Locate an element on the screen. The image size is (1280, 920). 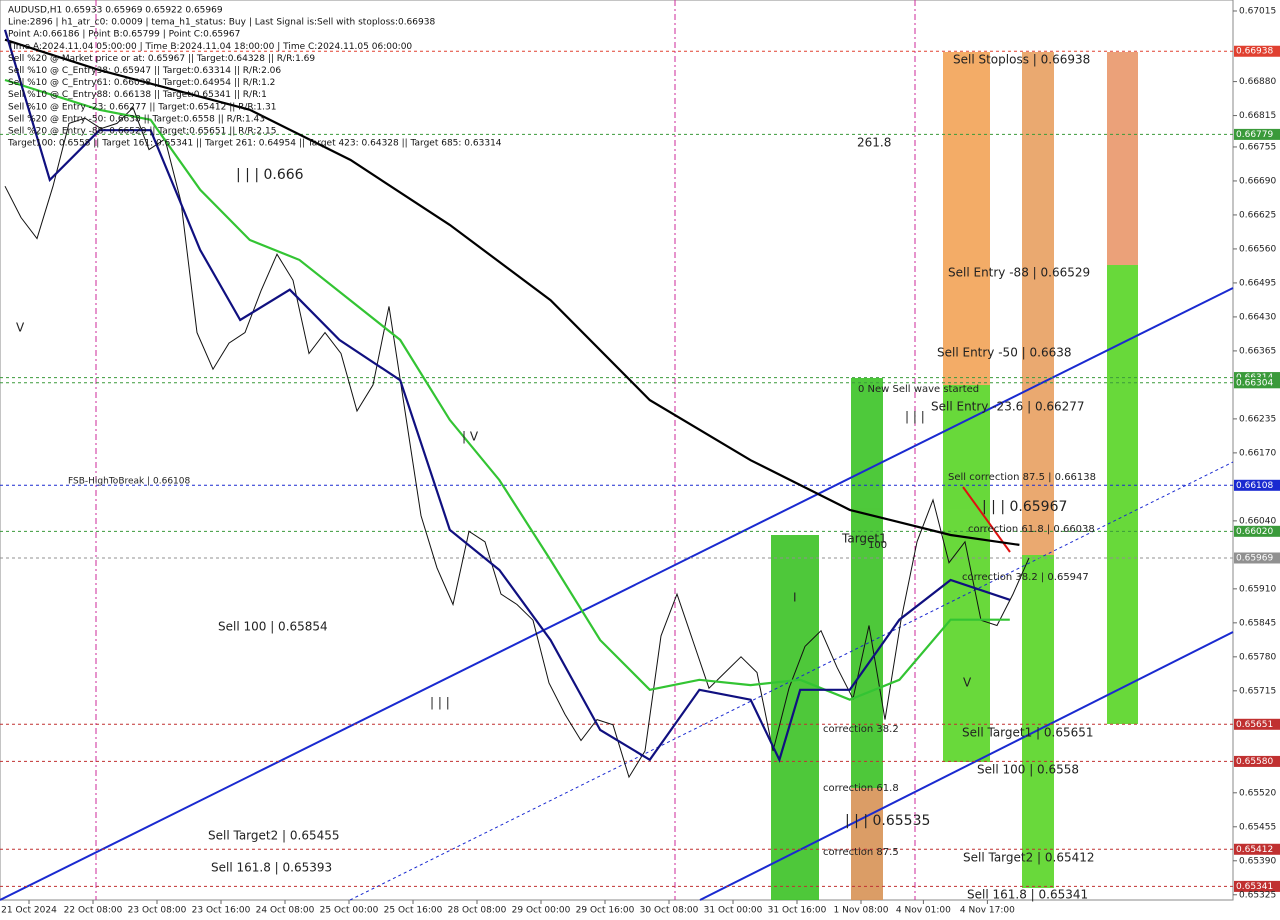
annotation: | | | is located at coordinates (915, 417).